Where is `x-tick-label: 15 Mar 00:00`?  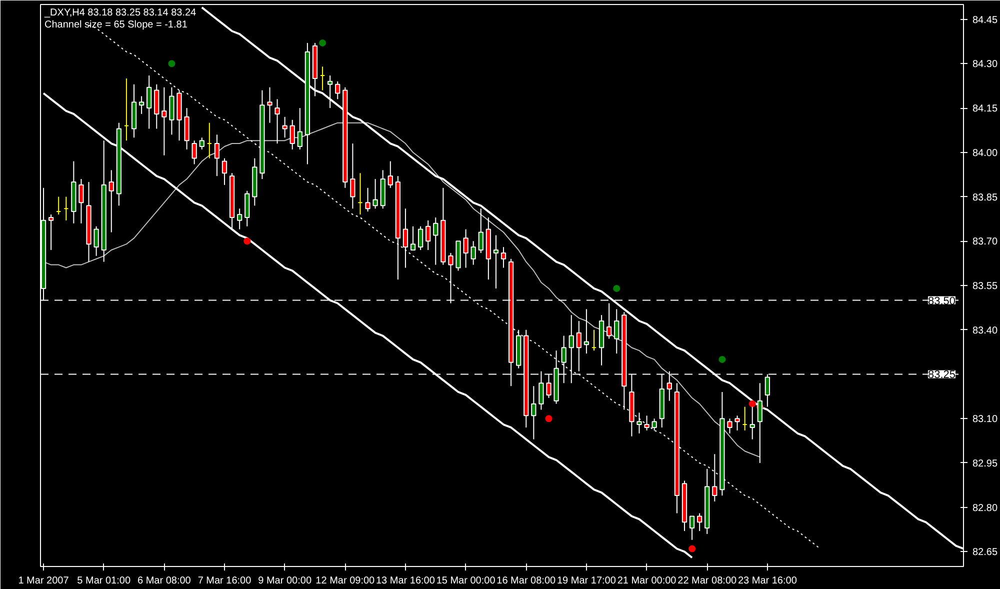 x-tick-label: 15 Mar 00:00 is located at coordinates (466, 581).